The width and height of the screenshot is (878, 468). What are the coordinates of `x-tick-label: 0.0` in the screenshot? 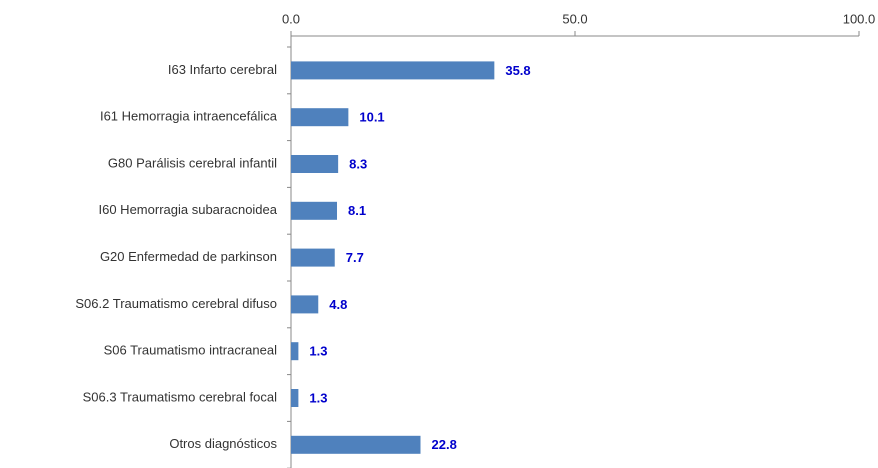 It's located at (291, 18).